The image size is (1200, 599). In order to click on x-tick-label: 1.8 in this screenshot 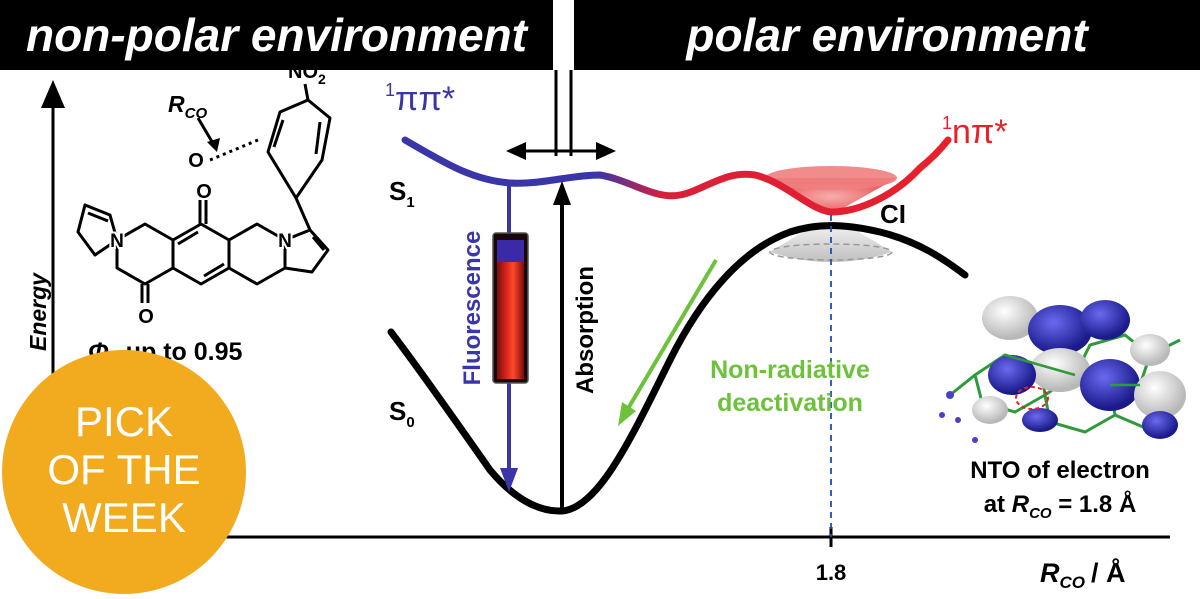, I will do `click(831, 572)`.